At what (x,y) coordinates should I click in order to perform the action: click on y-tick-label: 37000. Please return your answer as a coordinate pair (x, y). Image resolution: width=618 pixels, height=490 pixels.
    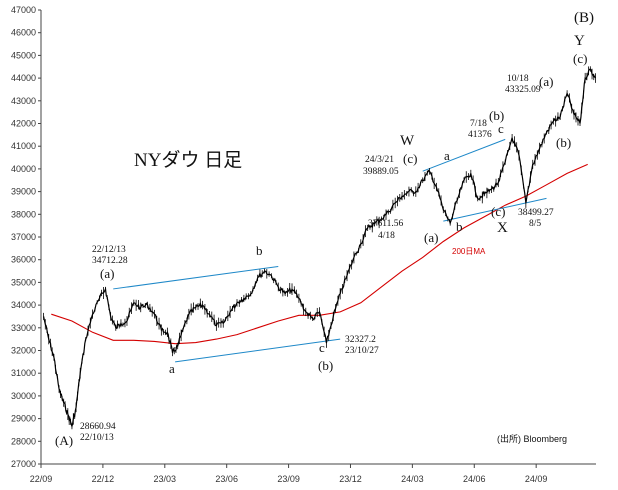
    Looking at the image, I should click on (23, 237).